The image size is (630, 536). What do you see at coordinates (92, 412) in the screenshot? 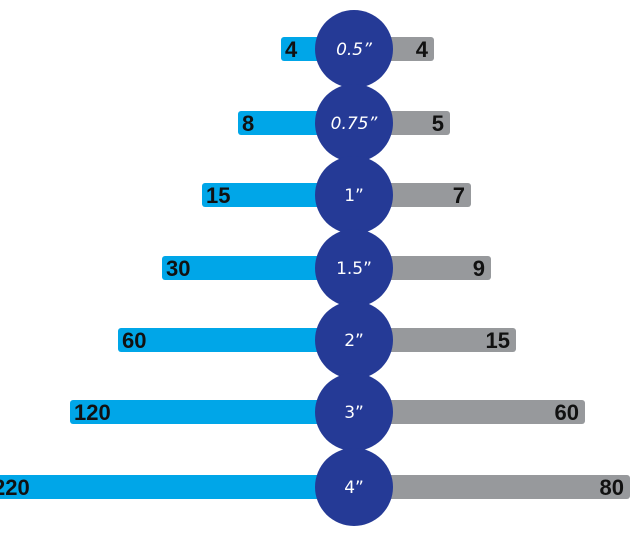
I see `left-value-label: 120` at bounding box center [92, 412].